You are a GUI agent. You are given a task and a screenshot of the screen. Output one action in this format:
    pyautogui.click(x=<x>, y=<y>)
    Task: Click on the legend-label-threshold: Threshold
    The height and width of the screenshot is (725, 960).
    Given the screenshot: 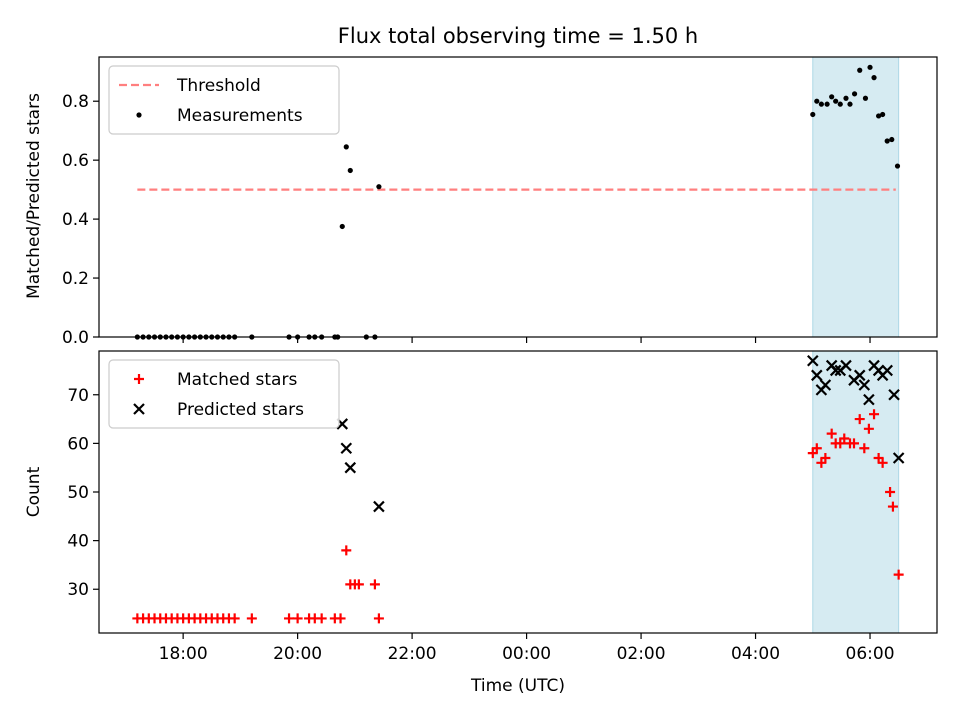 What is the action you would take?
    pyautogui.click(x=218, y=86)
    